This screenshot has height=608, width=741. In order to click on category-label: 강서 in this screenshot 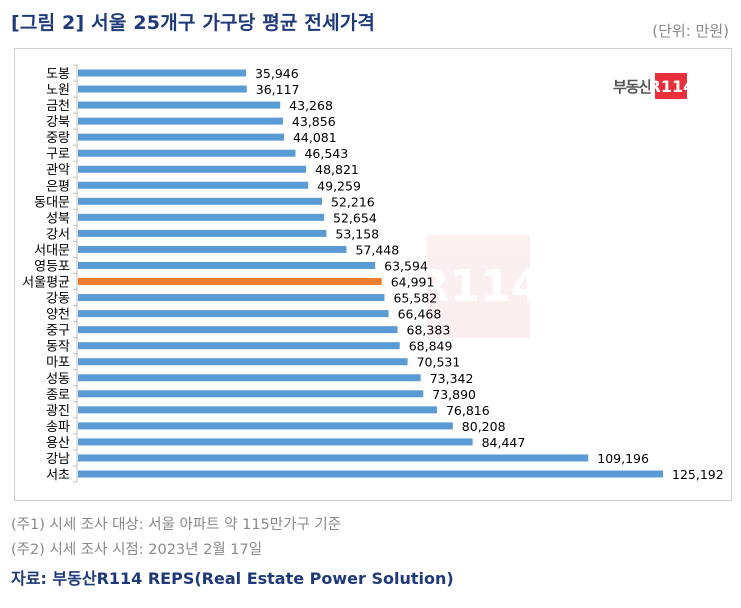, I will do `click(58, 234)`.